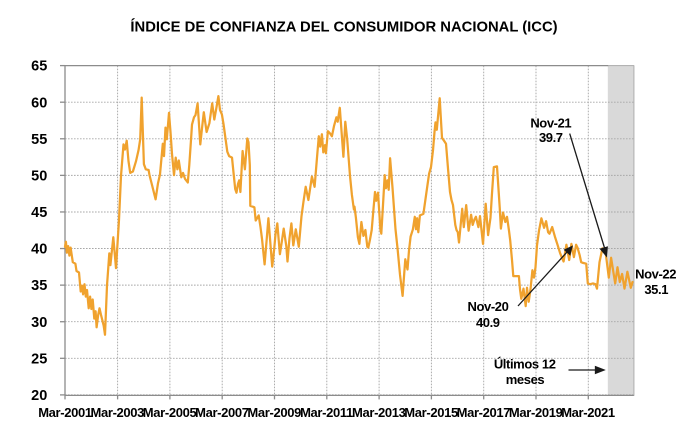 The width and height of the screenshot is (680, 436). I want to click on svg-text: Mar-2005, so click(170, 412).